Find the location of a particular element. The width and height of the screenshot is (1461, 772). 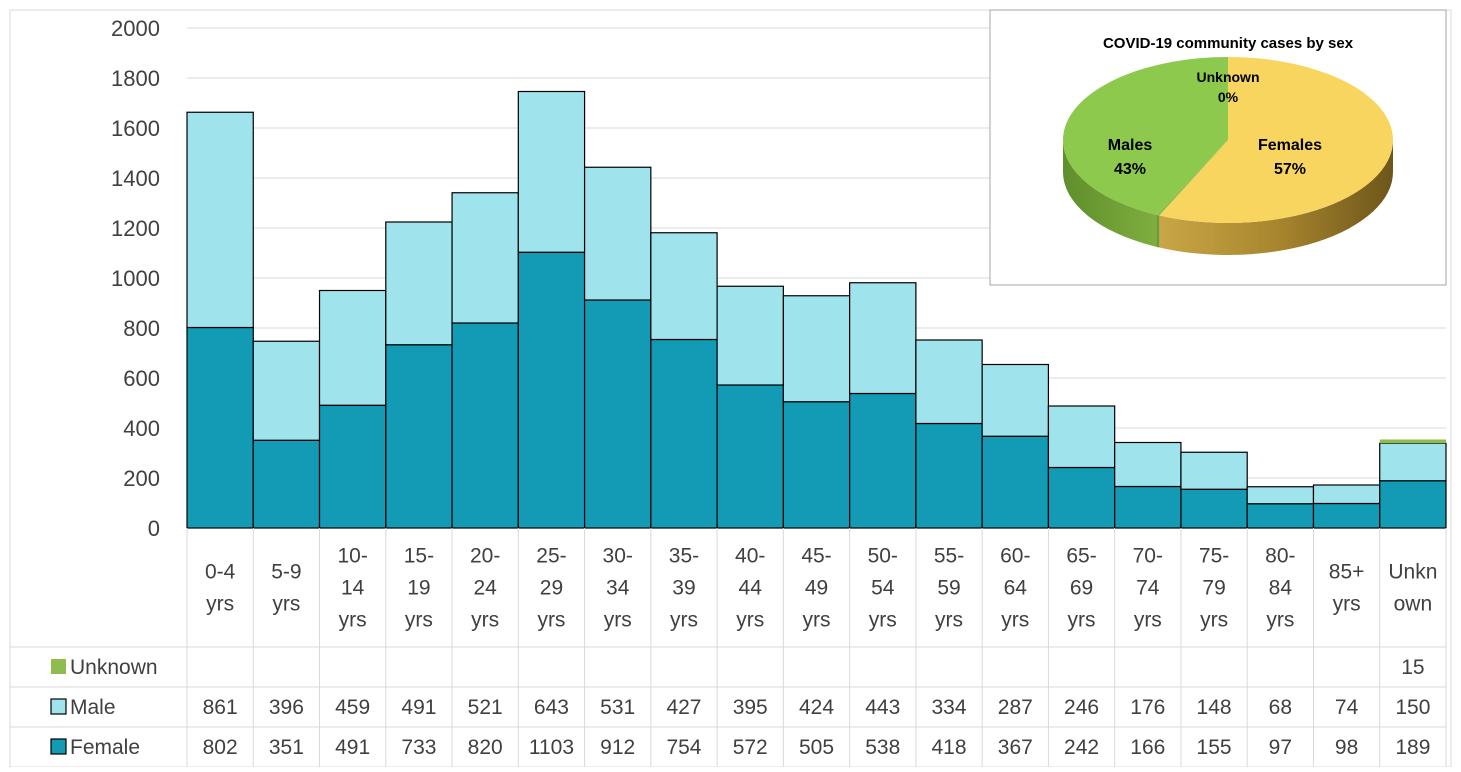

data-label-male: 531 is located at coordinates (617, 707).